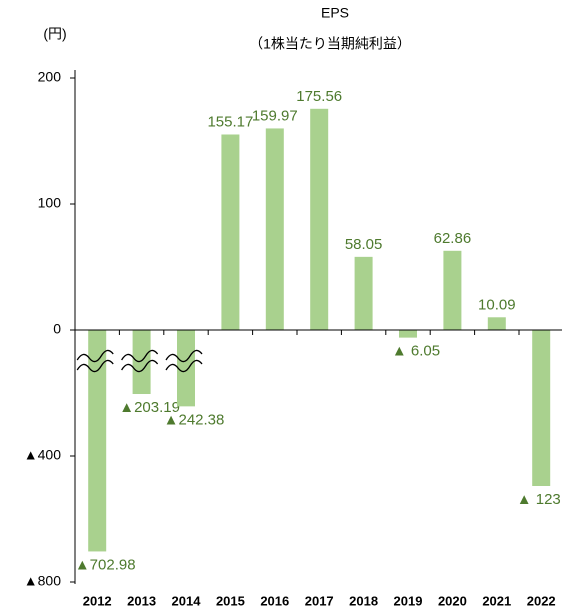  What do you see at coordinates (364, 244) in the screenshot?
I see `data-label: 58.05` at bounding box center [364, 244].